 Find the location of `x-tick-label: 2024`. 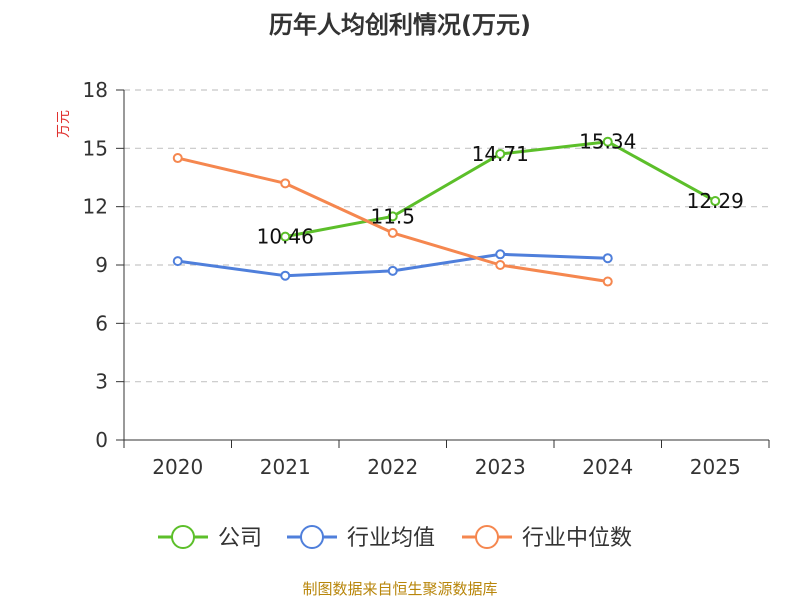

x-tick-label: 2024 is located at coordinates (607, 467).